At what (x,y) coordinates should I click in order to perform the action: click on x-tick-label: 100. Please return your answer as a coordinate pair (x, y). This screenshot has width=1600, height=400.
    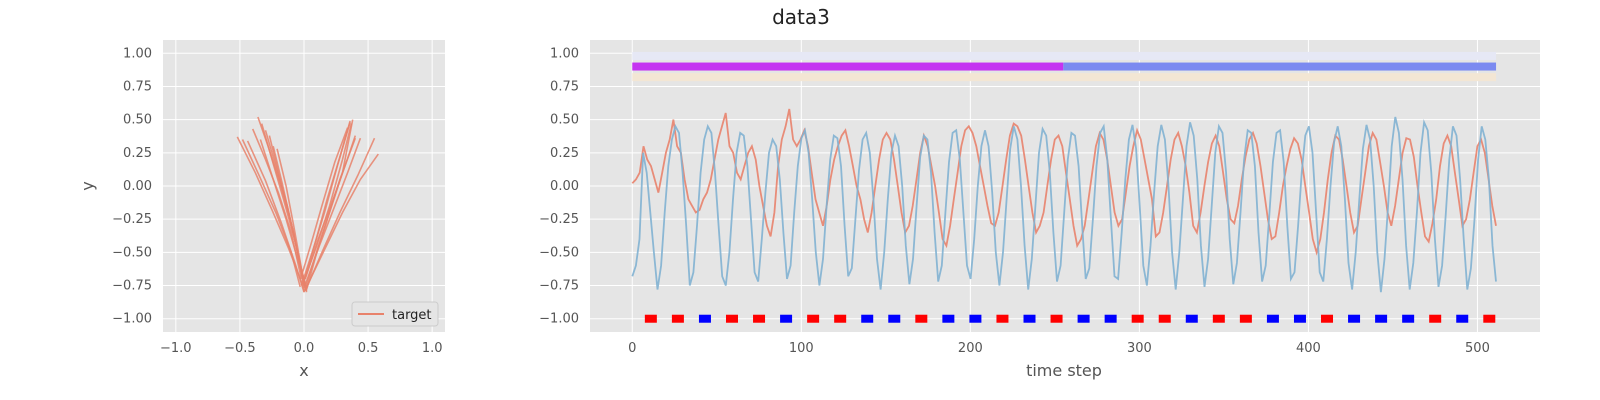
    Looking at the image, I should click on (801, 348).